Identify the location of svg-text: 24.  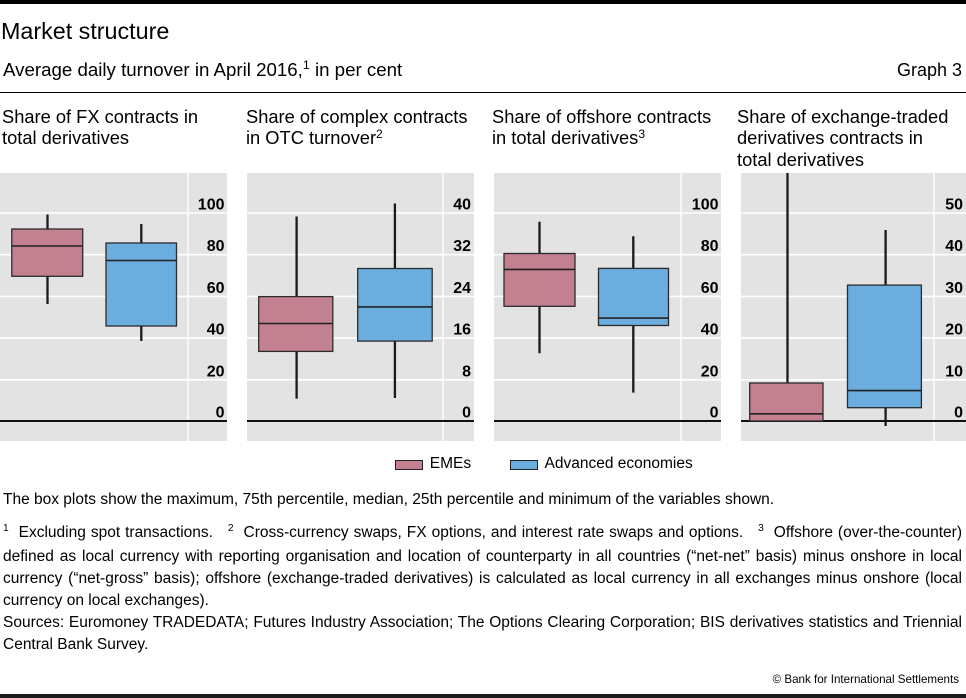
(462, 288).